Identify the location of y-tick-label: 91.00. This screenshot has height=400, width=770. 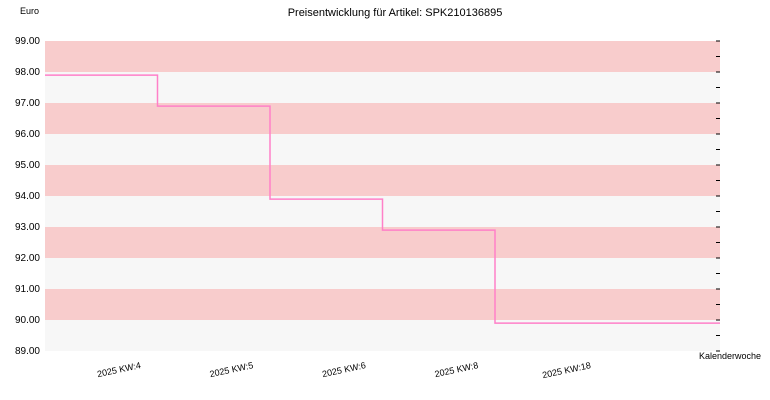
(27, 289).